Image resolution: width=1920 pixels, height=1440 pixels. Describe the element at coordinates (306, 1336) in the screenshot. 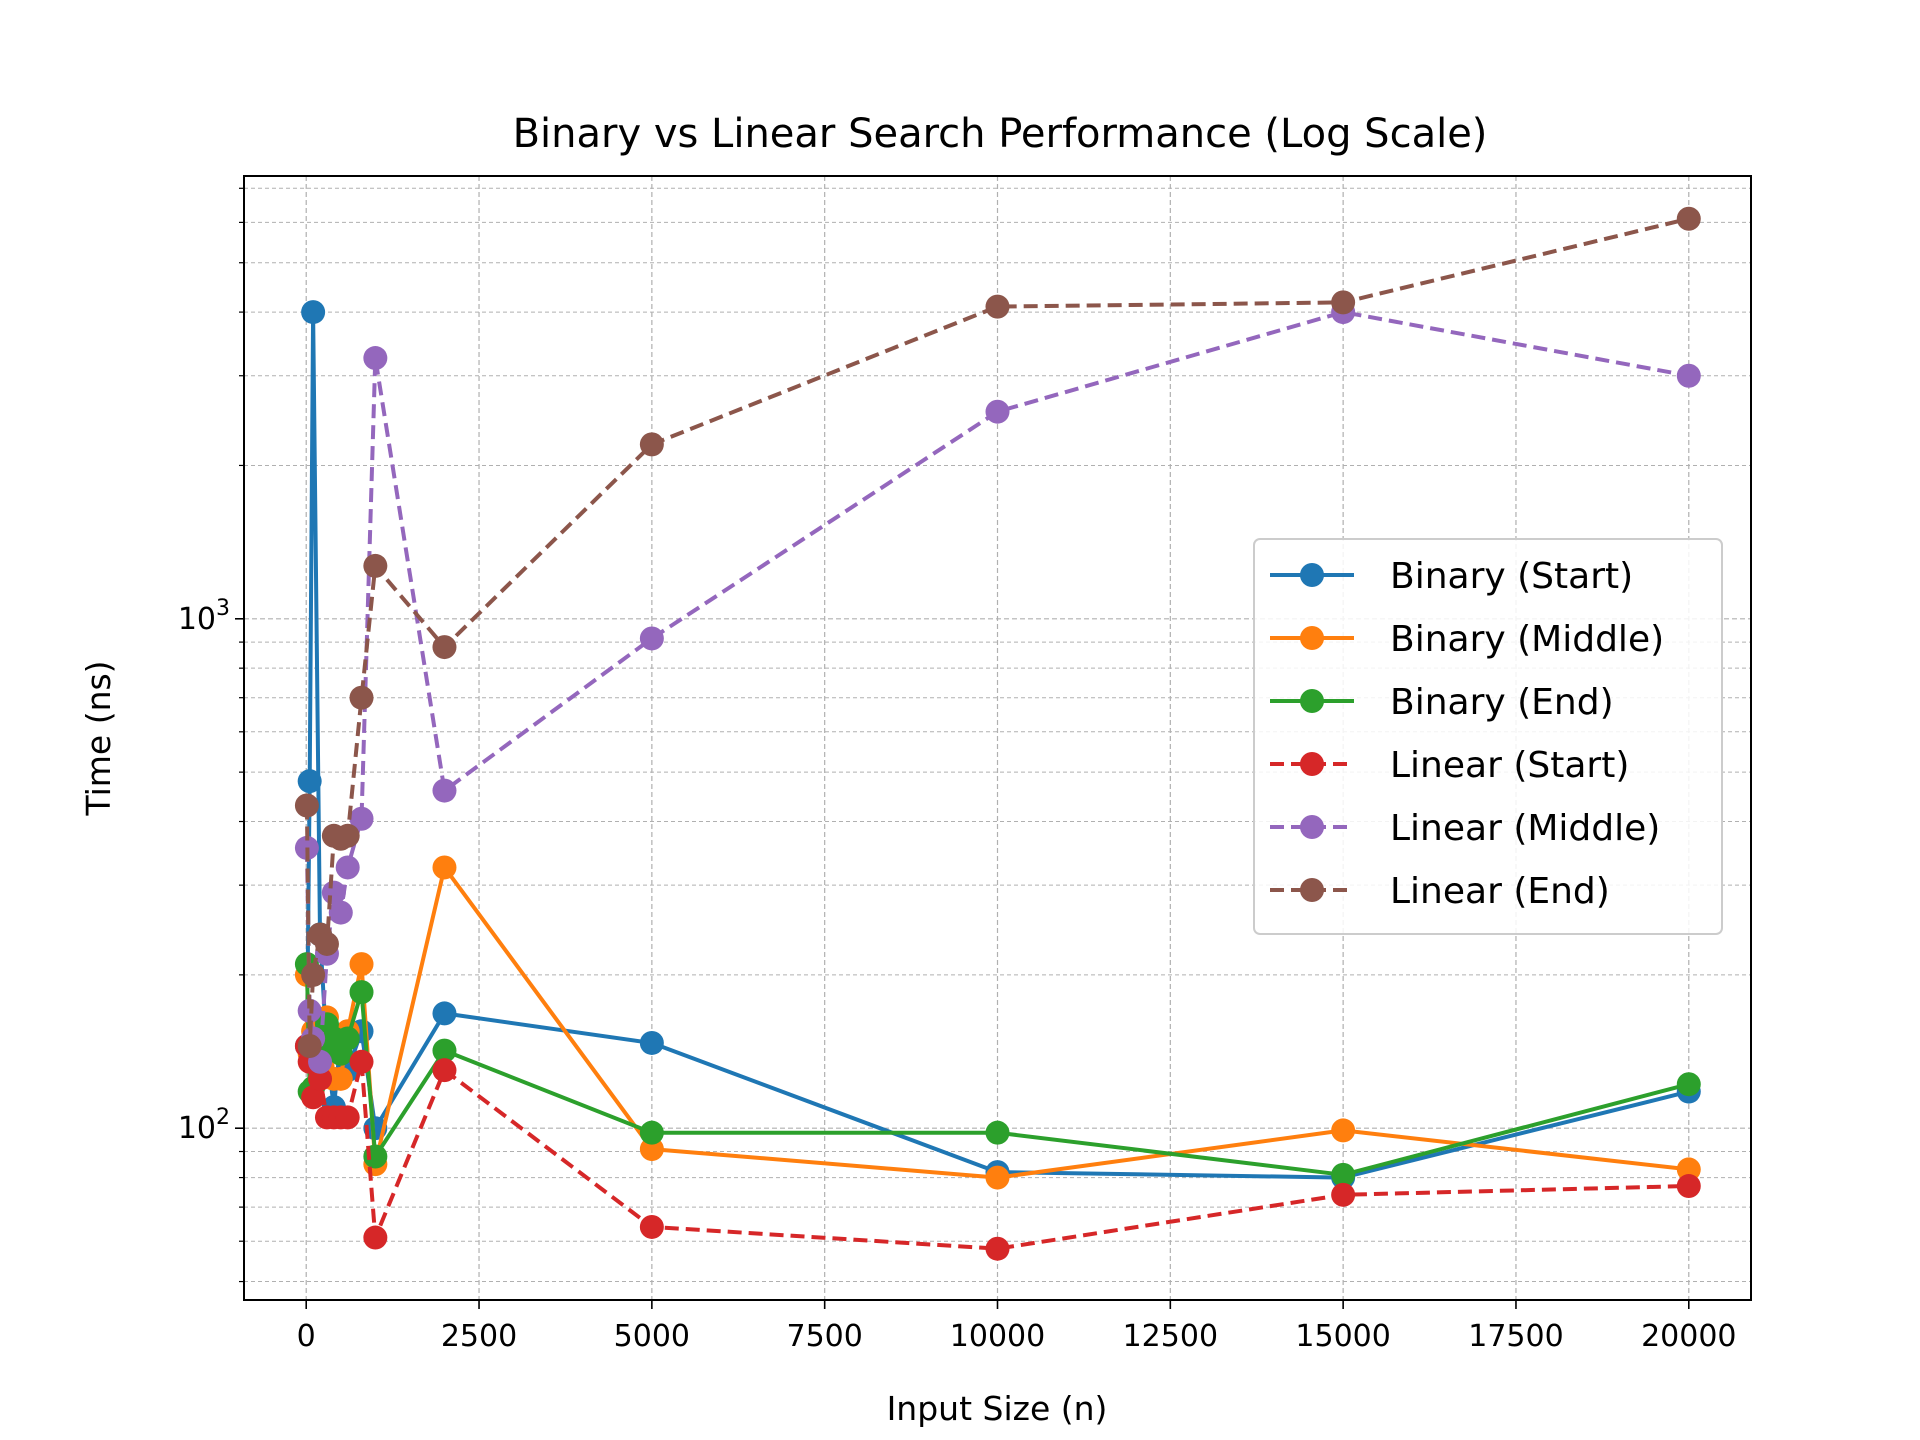

I see `x-tick-label: 0` at that location.